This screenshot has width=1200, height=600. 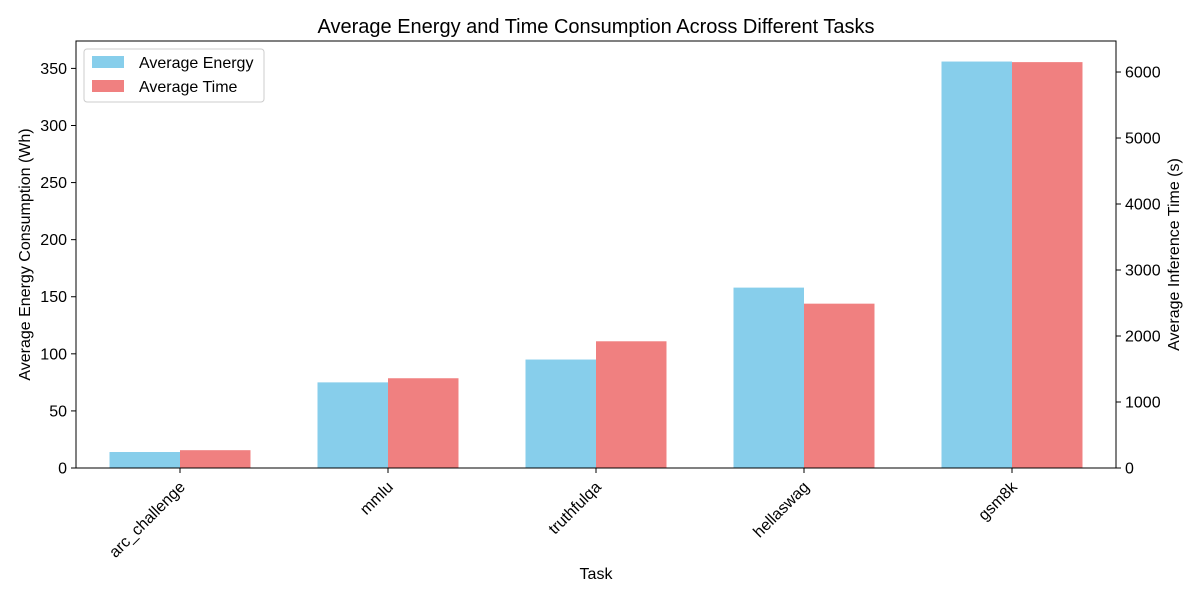 I want to click on left-y-tick-label: 350, so click(x=53, y=69).